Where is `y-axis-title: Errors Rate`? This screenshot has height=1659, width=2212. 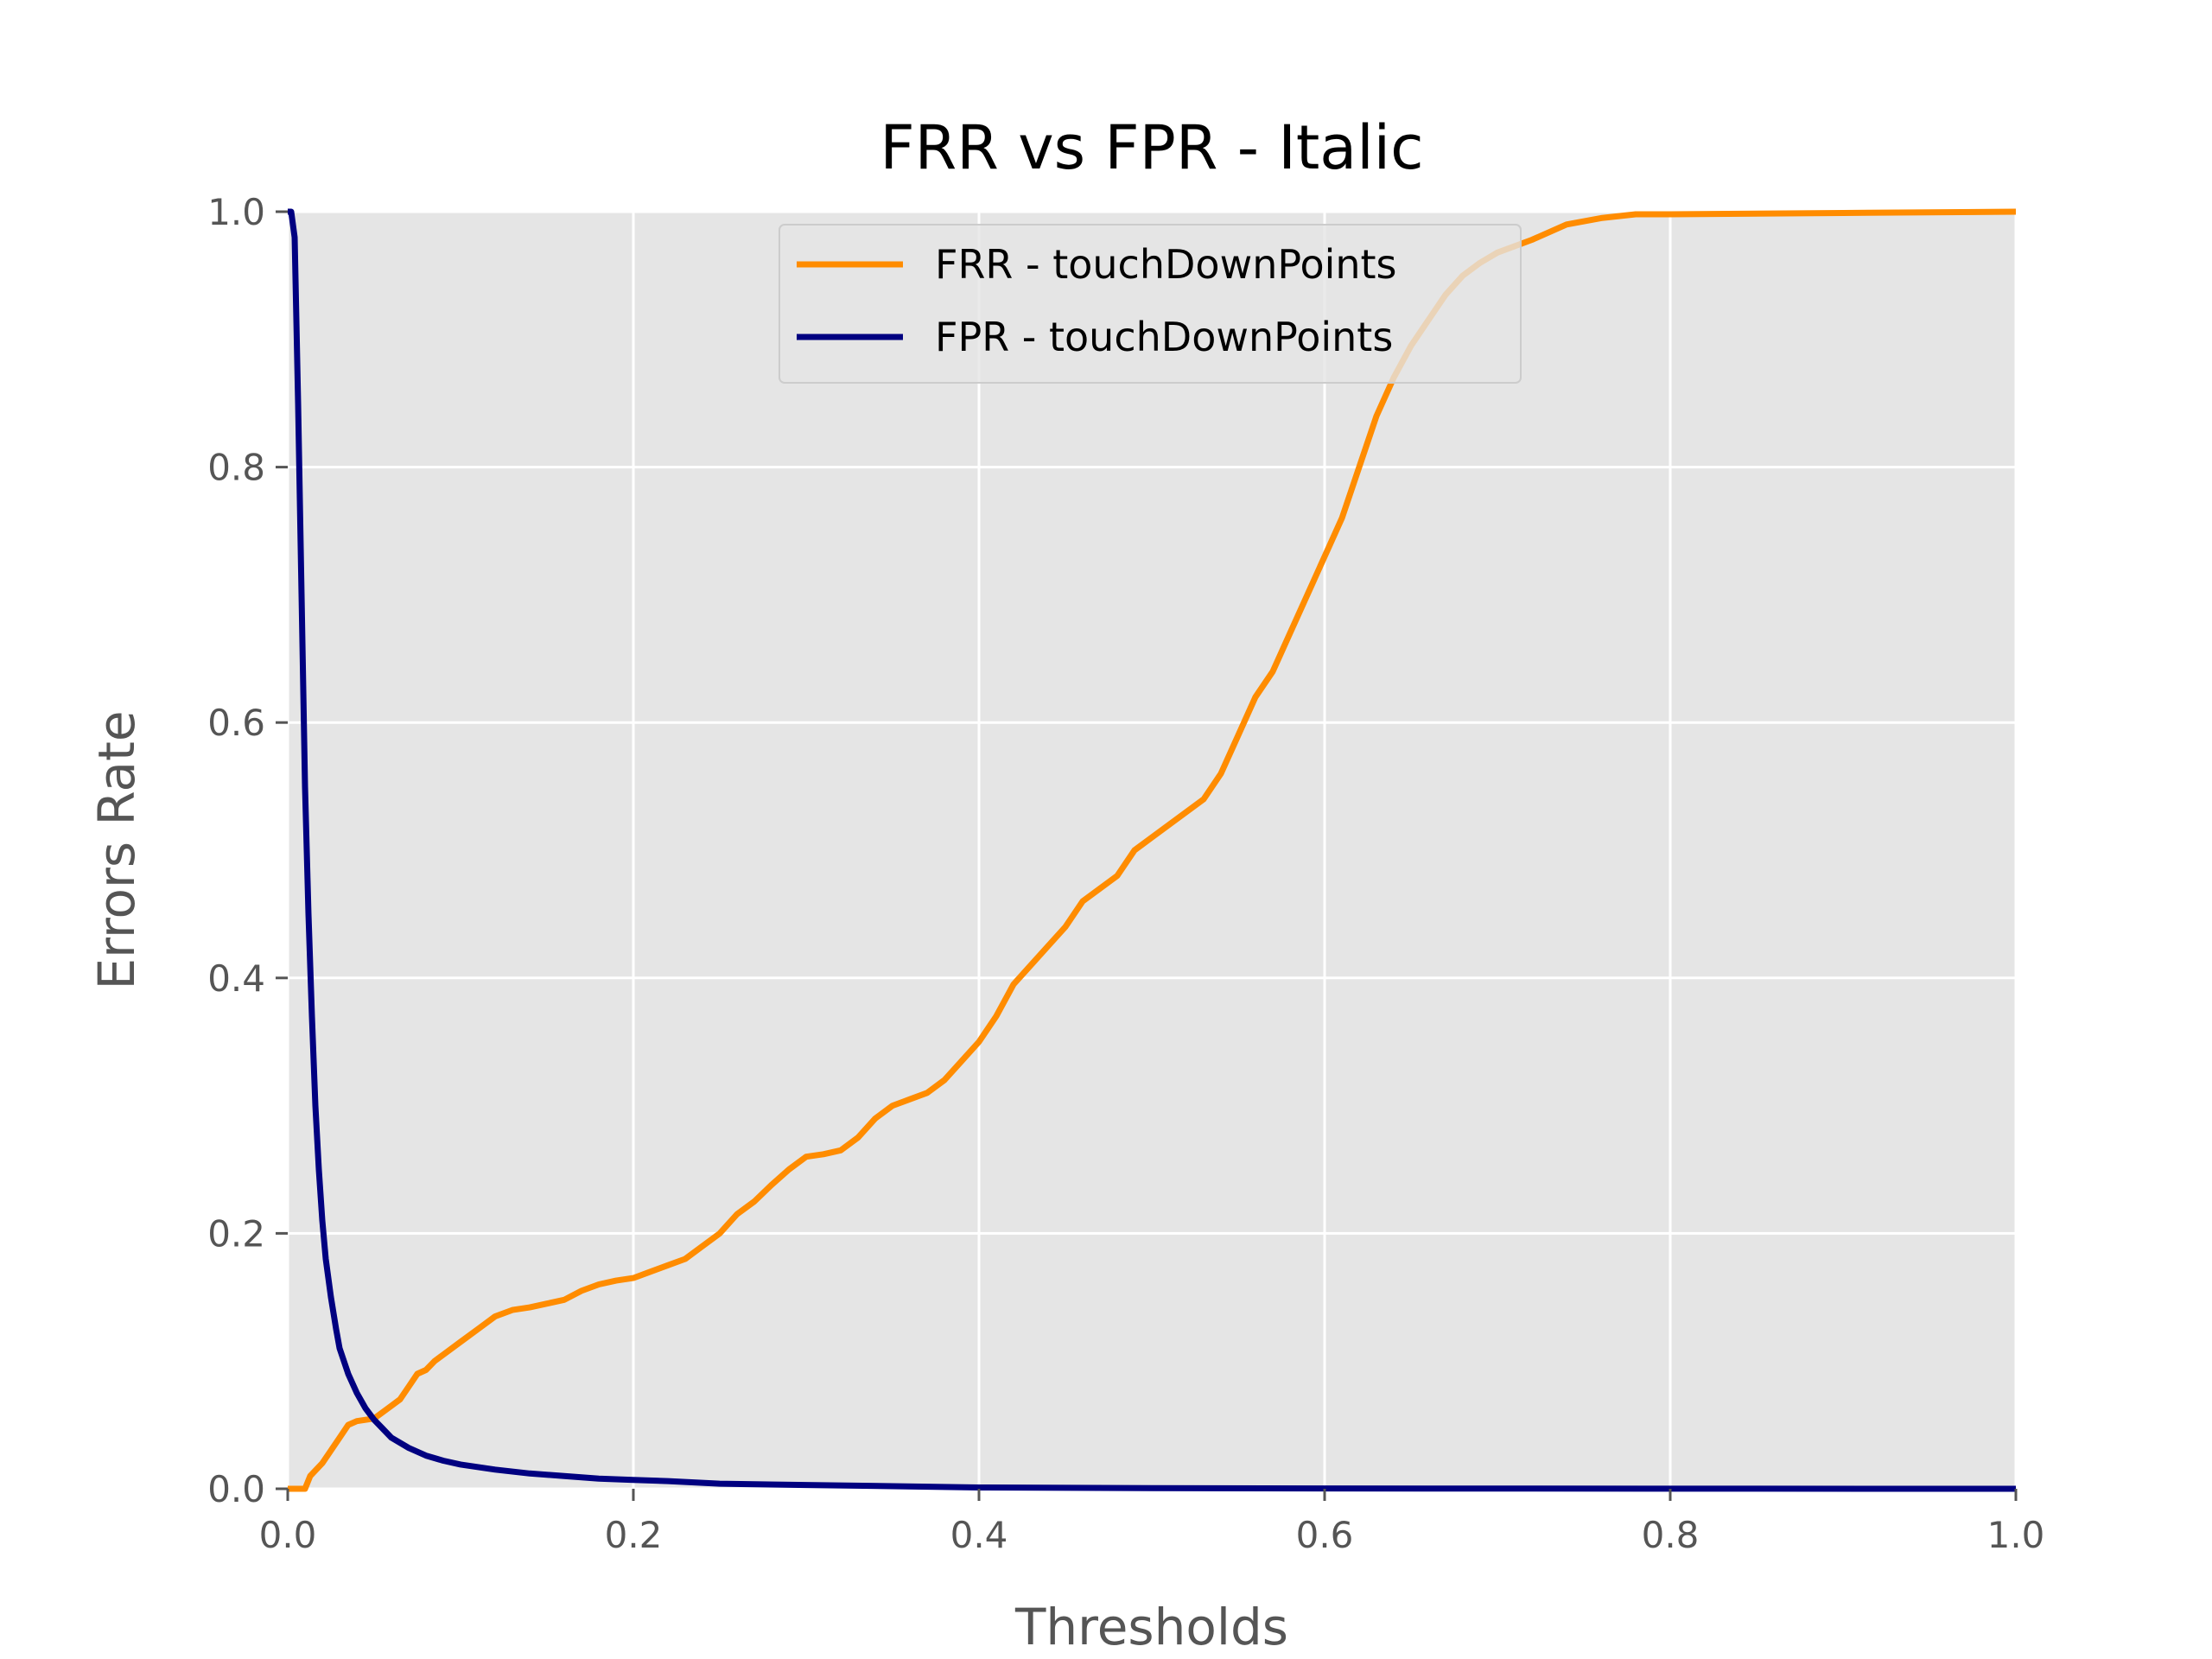
y-axis-title: Errors Rate is located at coordinates (116, 849).